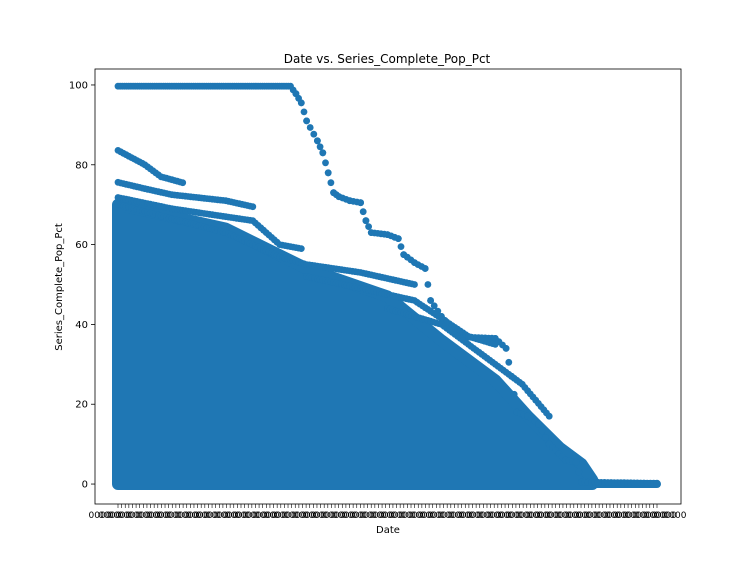 The width and height of the screenshot is (756, 576). Describe the element at coordinates (85, 485) in the screenshot. I see `y-tick-label: 0` at that location.